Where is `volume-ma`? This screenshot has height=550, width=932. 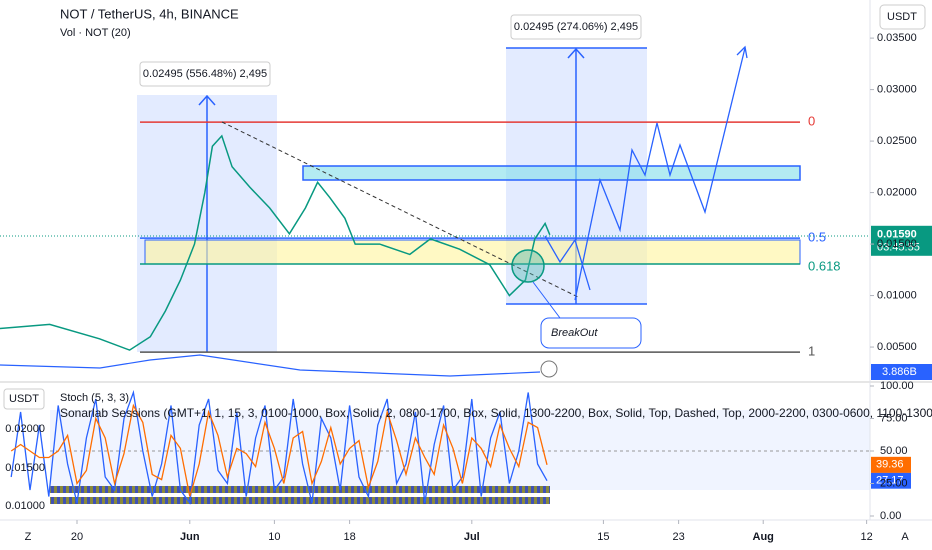
volume-ma is located at coordinates (270, 365).